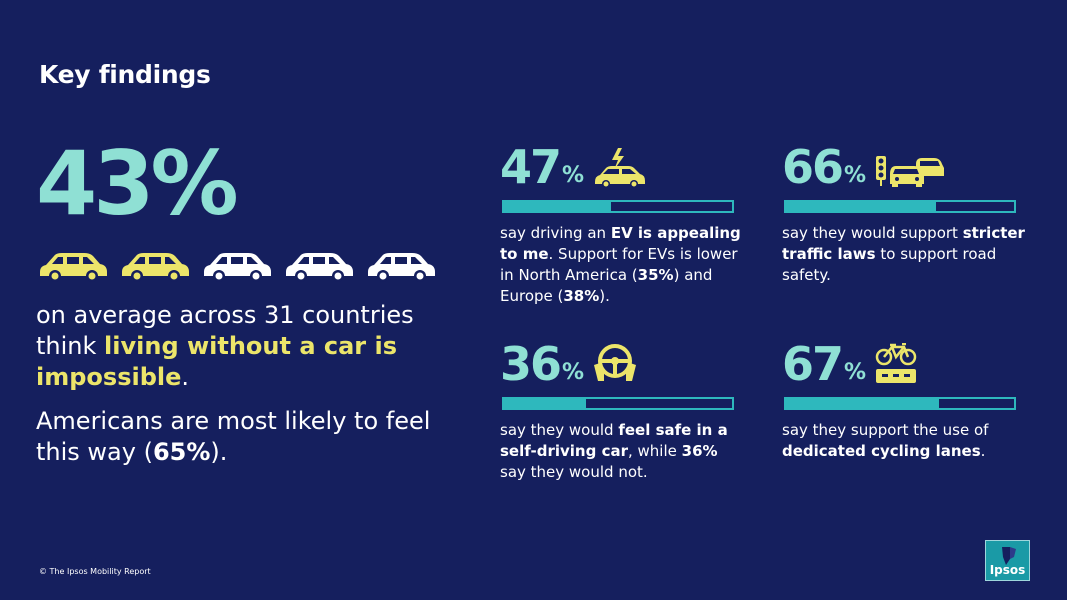  I want to click on americans-text-bold: 65%, so click(181, 452).